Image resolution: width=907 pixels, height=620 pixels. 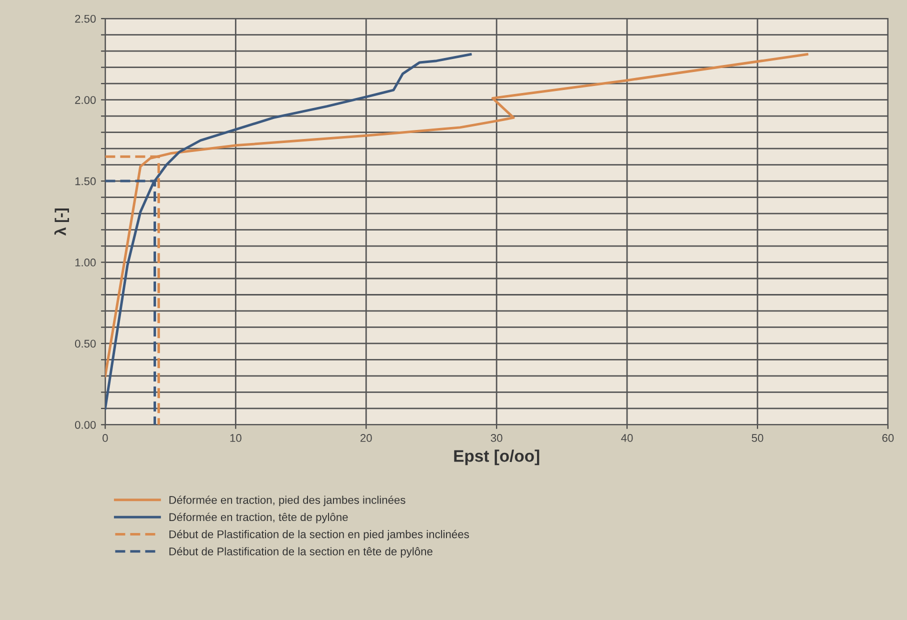 What do you see at coordinates (497, 458) in the screenshot?
I see `x-axis-title: Epst [o/oo]` at bounding box center [497, 458].